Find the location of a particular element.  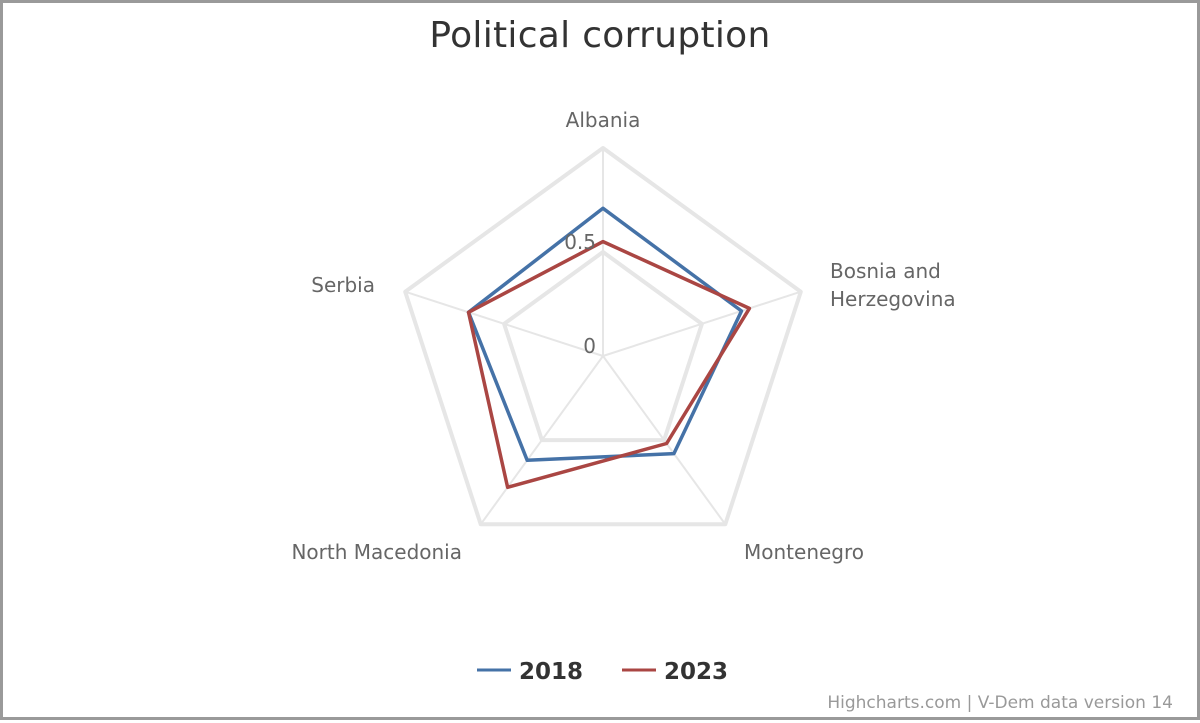

data-point-2018-montenegro is located at coordinates (674, 454).